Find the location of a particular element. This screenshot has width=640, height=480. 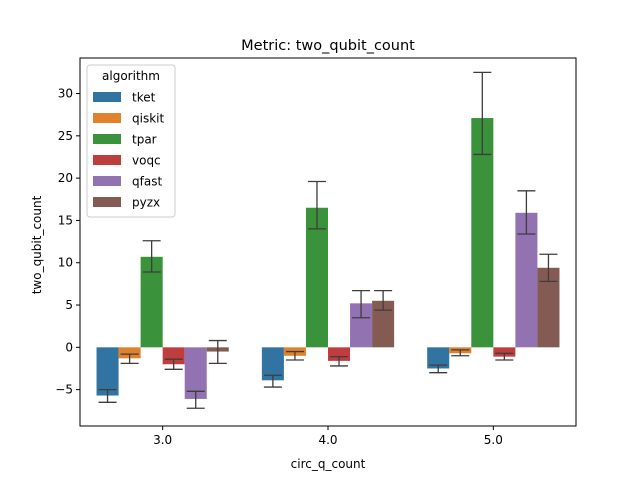

bar-tpar-4.0 is located at coordinates (316, 277).